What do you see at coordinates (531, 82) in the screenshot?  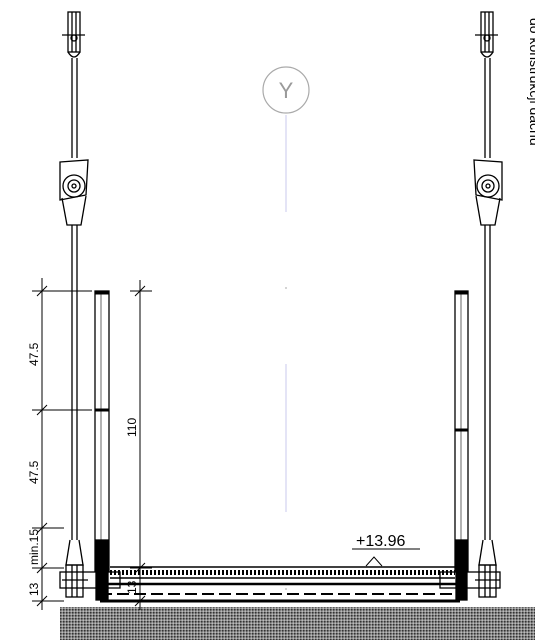 I see `side-note-roof: do konstrukcji dachu` at bounding box center [531, 82].